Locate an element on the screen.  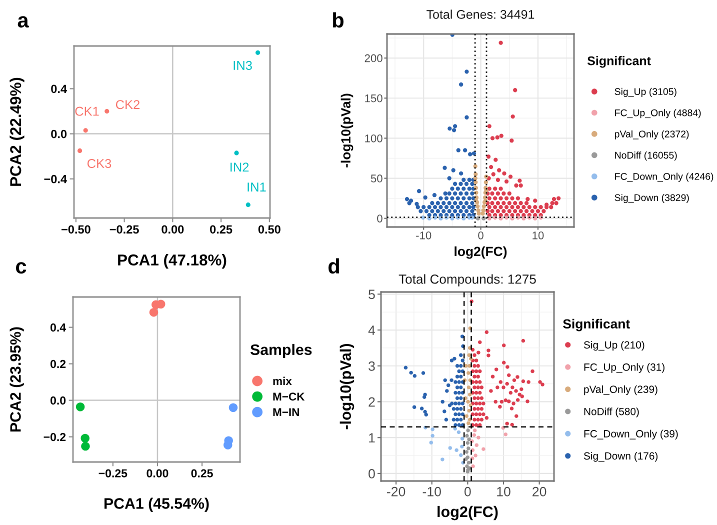
y-tick-label: 4 is located at coordinates (372, 330).